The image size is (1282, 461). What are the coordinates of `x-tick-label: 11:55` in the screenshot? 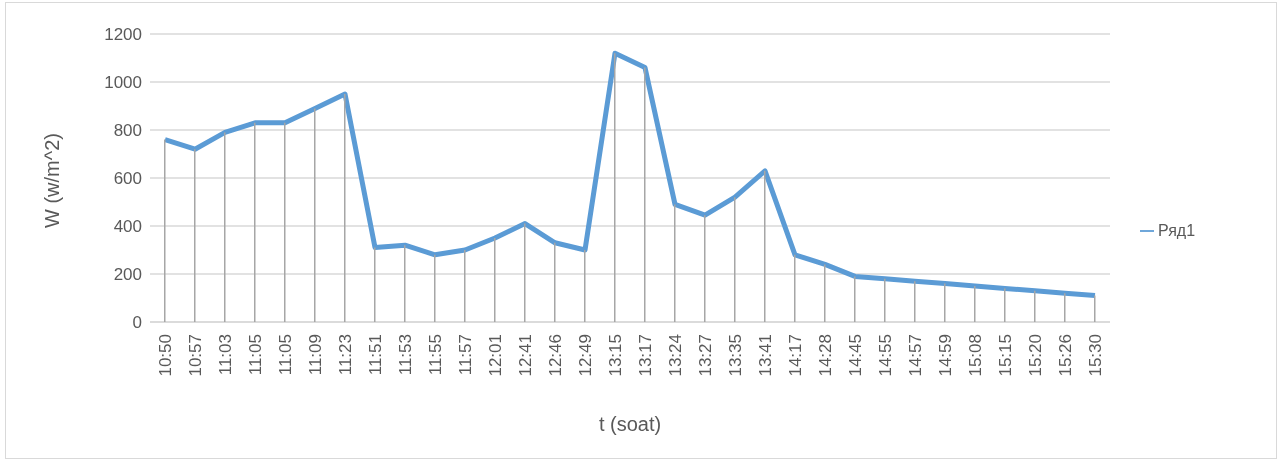 It's located at (435, 355).